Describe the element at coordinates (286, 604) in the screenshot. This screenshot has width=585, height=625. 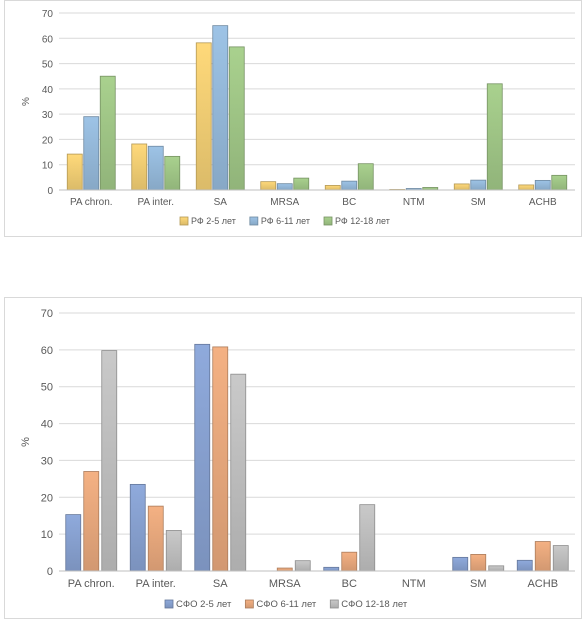
I see `legend-label: СФО 6-11 лет` at that location.